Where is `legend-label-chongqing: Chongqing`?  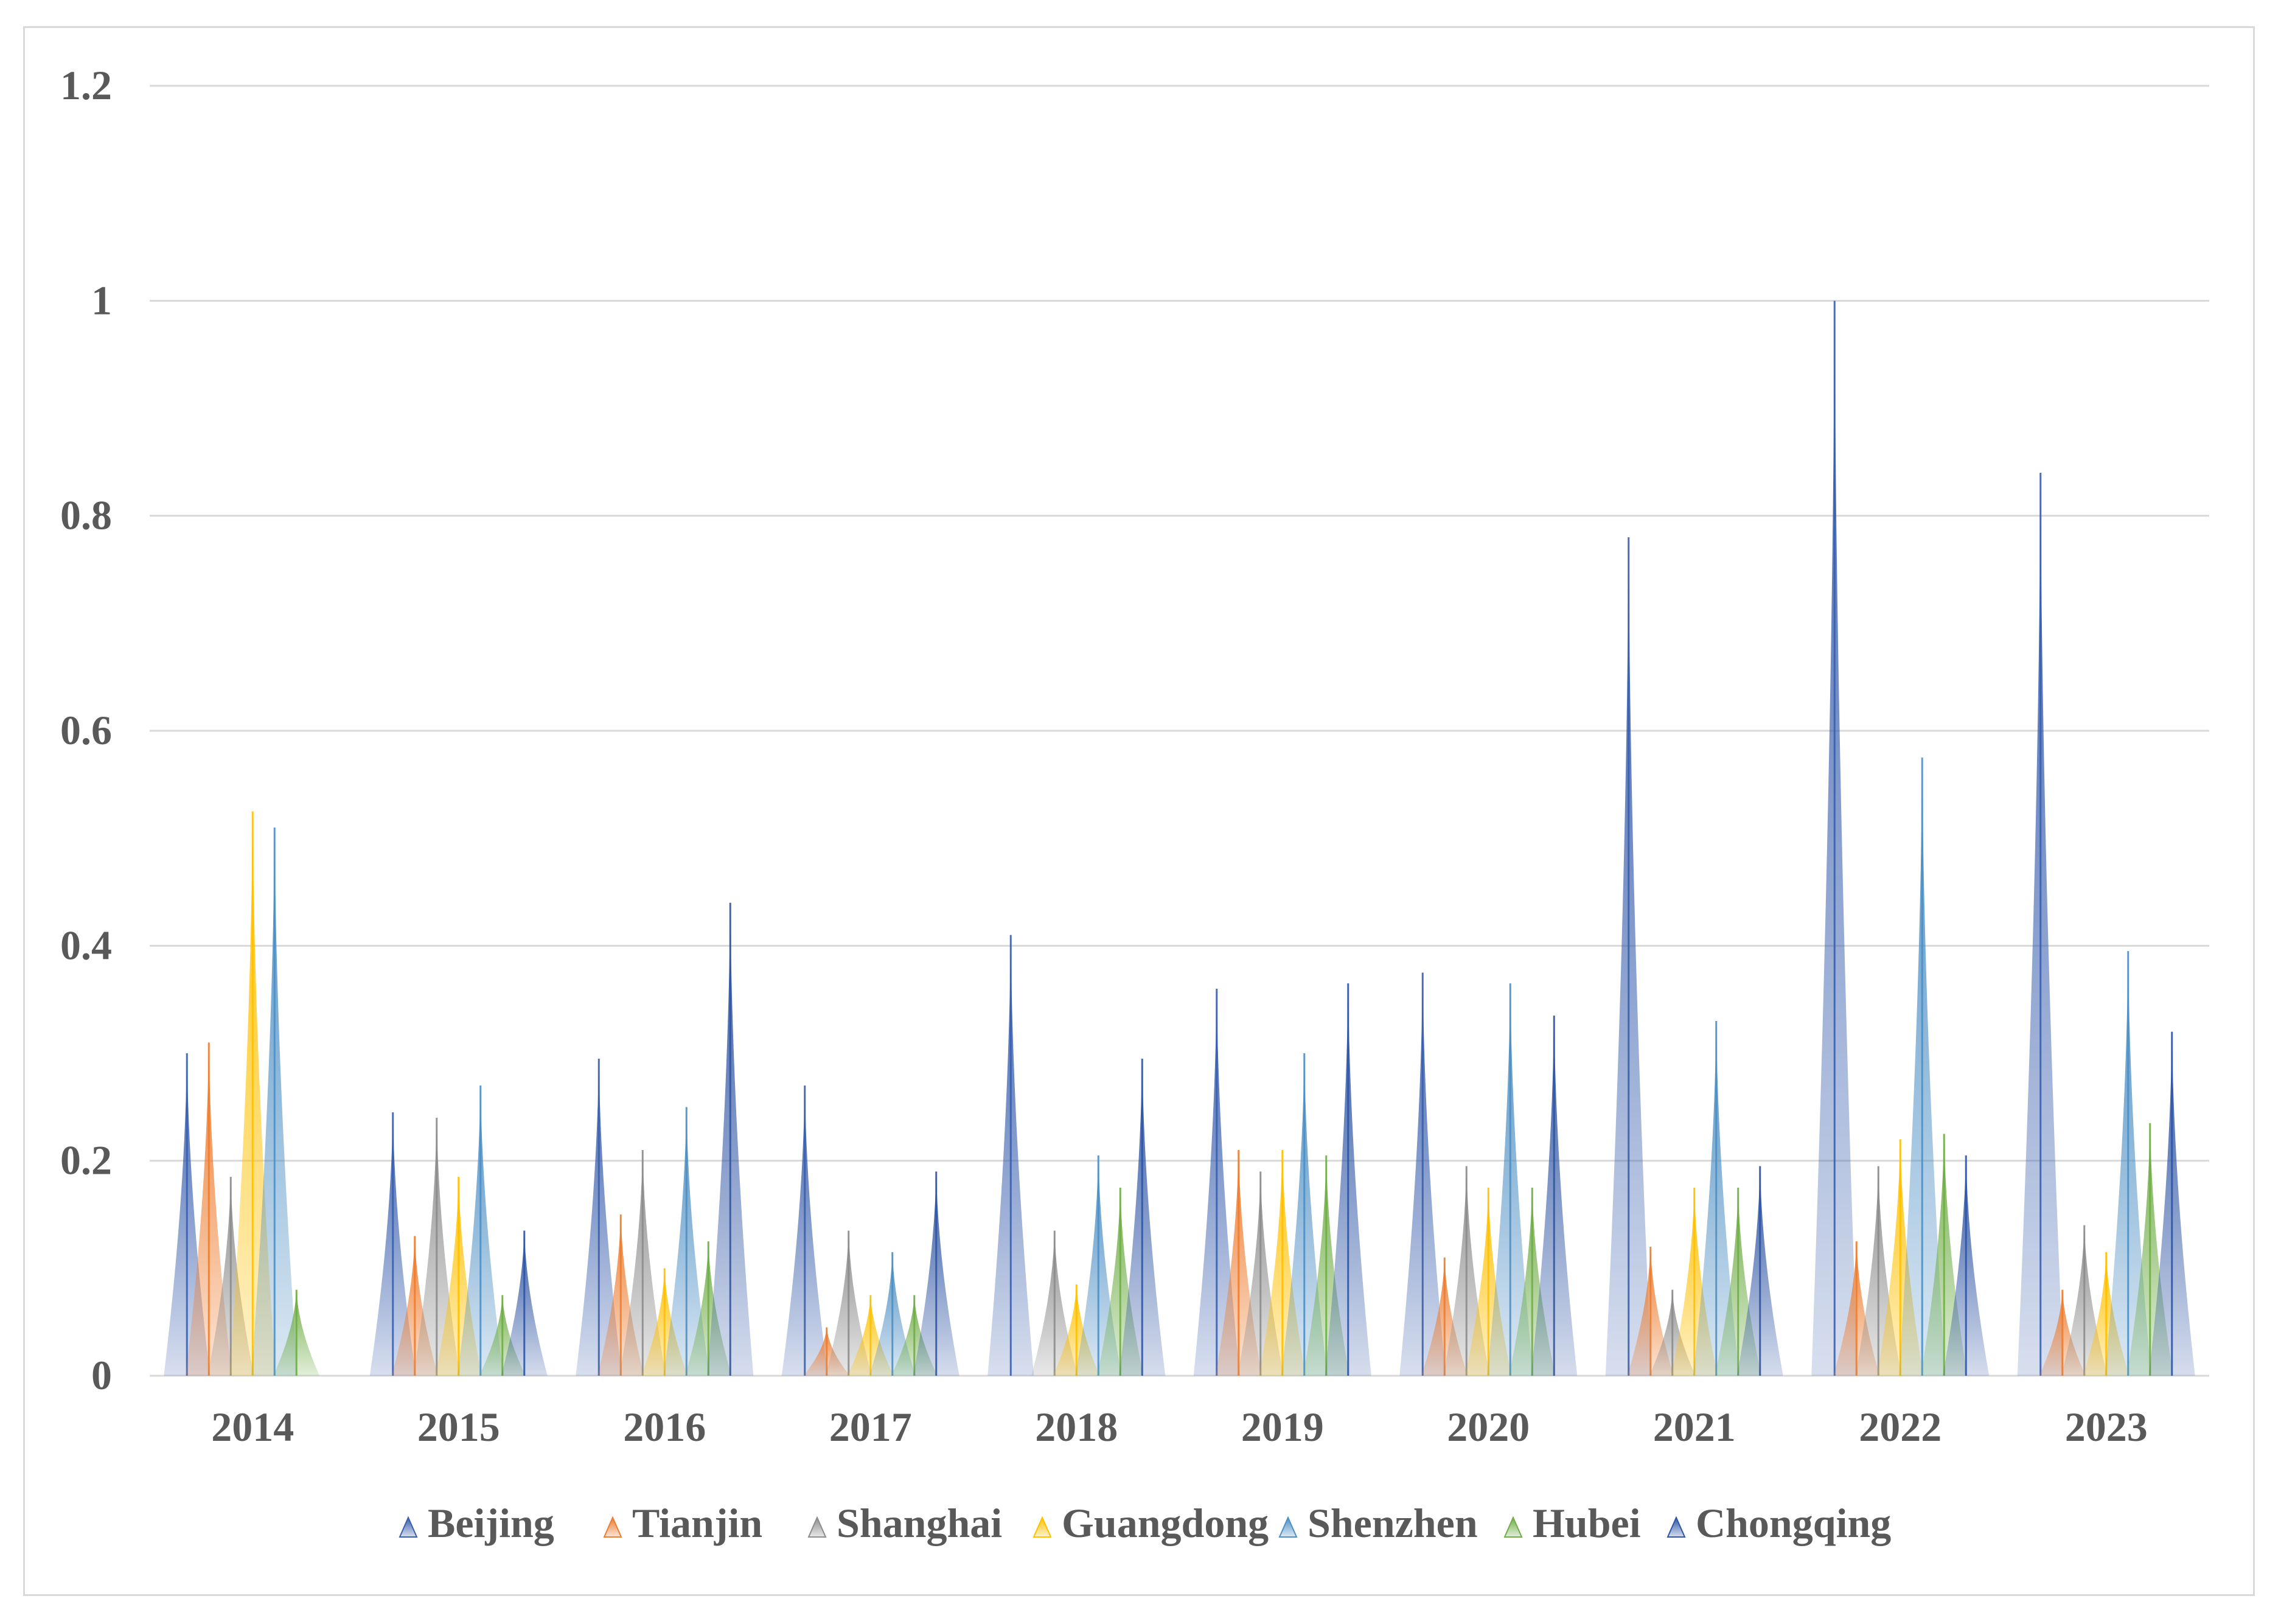 legend-label-chongqing: Chongqing is located at coordinates (1793, 1523).